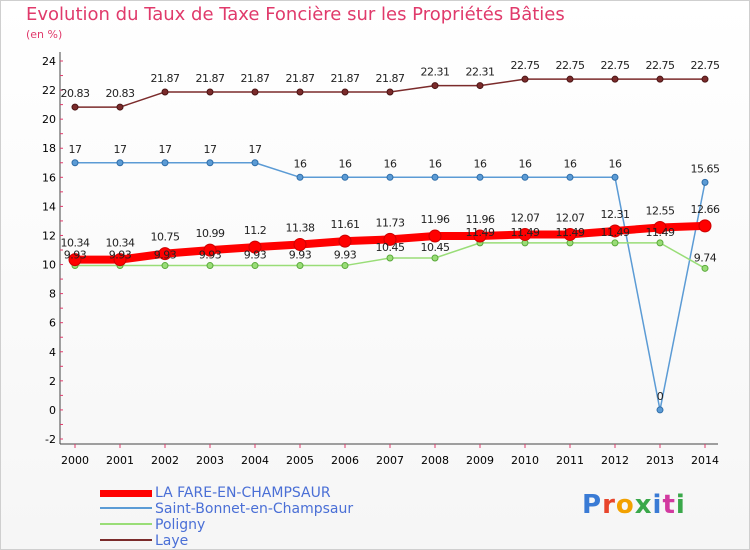 This screenshot has height=550, width=750. I want to click on proxiti-logo: Proxiti, so click(634, 505).